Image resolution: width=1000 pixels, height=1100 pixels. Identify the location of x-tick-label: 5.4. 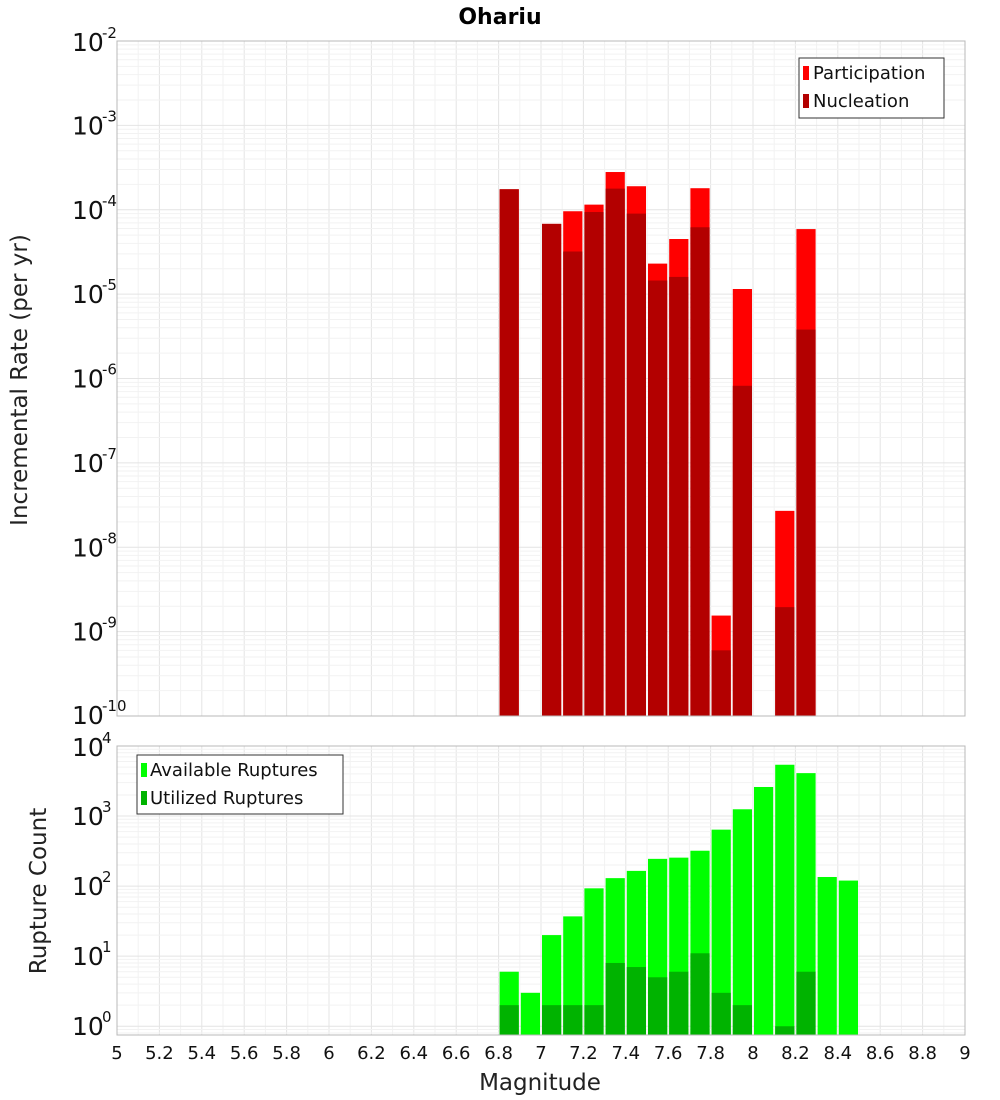
(201, 1053).